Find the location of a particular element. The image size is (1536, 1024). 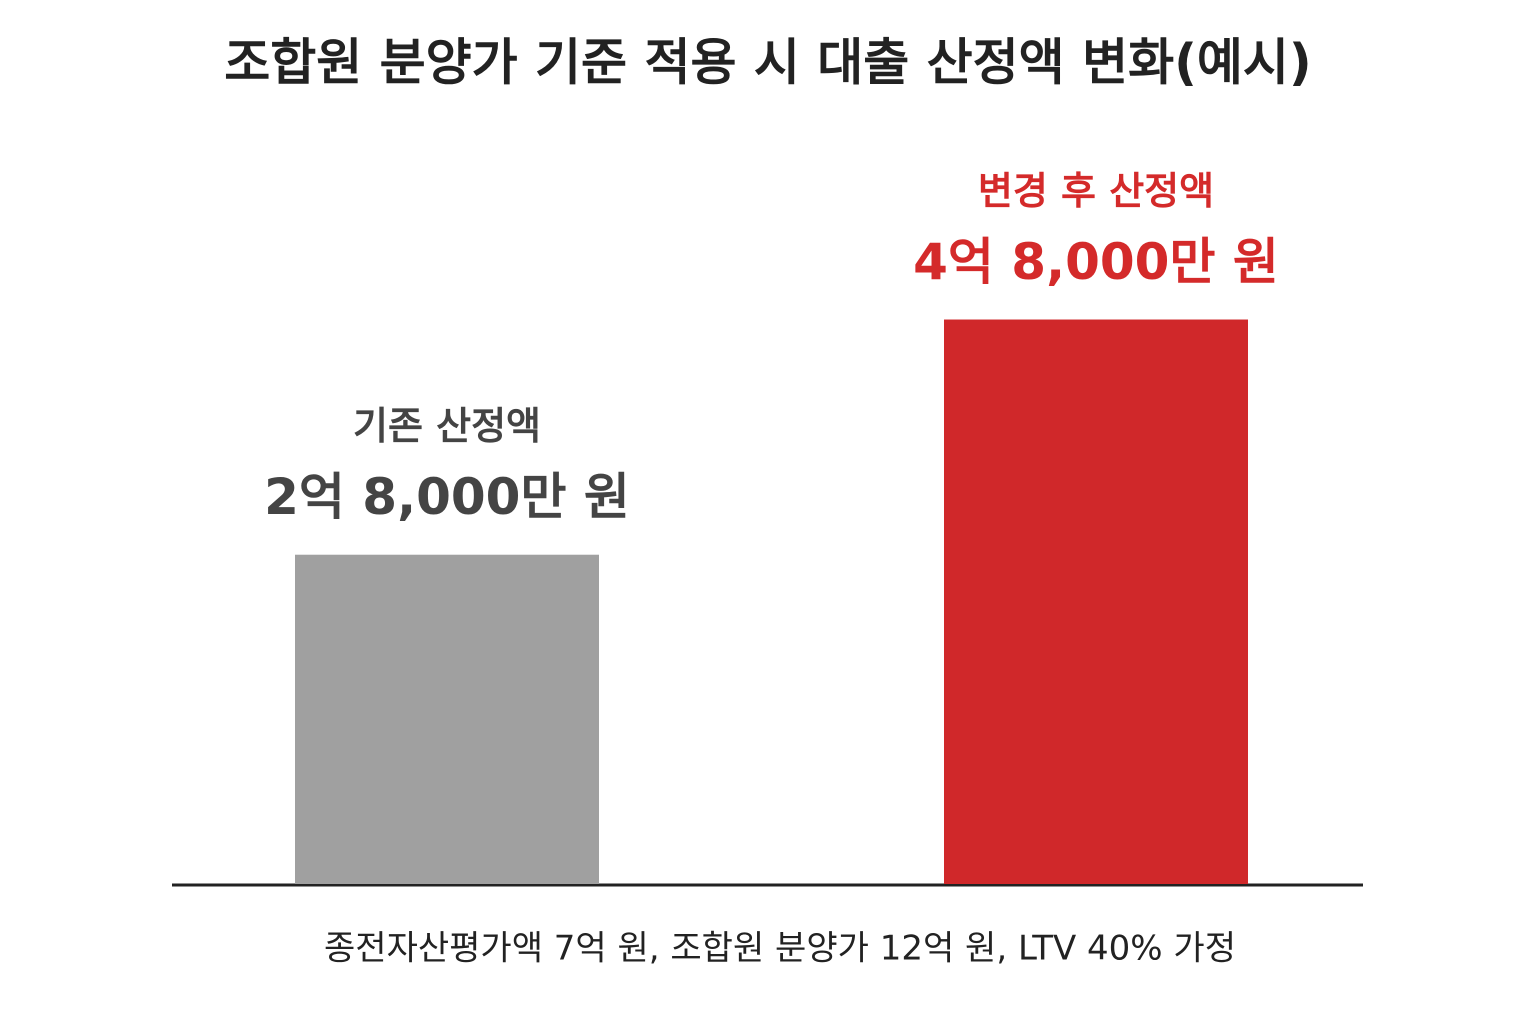

footnote: 종전자산평가액 7억 원, 조합원 분양가 12억 원, LTV 40% 가정 is located at coordinates (780, 949).